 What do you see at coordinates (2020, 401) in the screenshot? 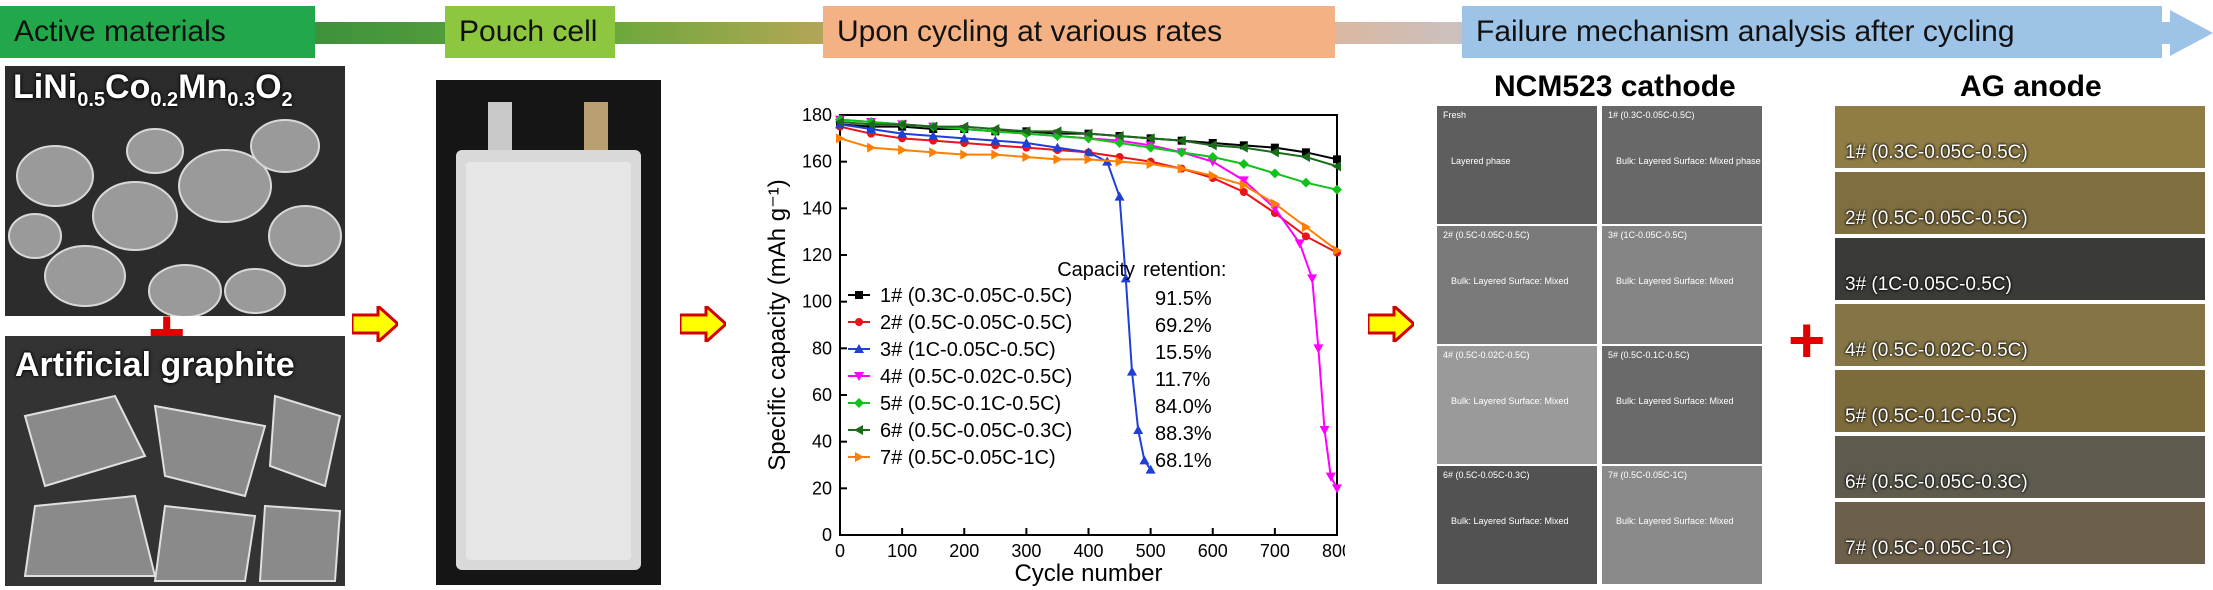
I see `anode-strip-photo: 5# (0.5C-0.1C-0.5C)` at bounding box center [2020, 401].